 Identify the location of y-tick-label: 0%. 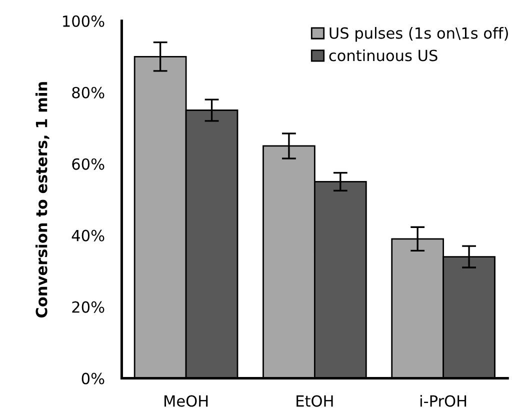
(93, 378).